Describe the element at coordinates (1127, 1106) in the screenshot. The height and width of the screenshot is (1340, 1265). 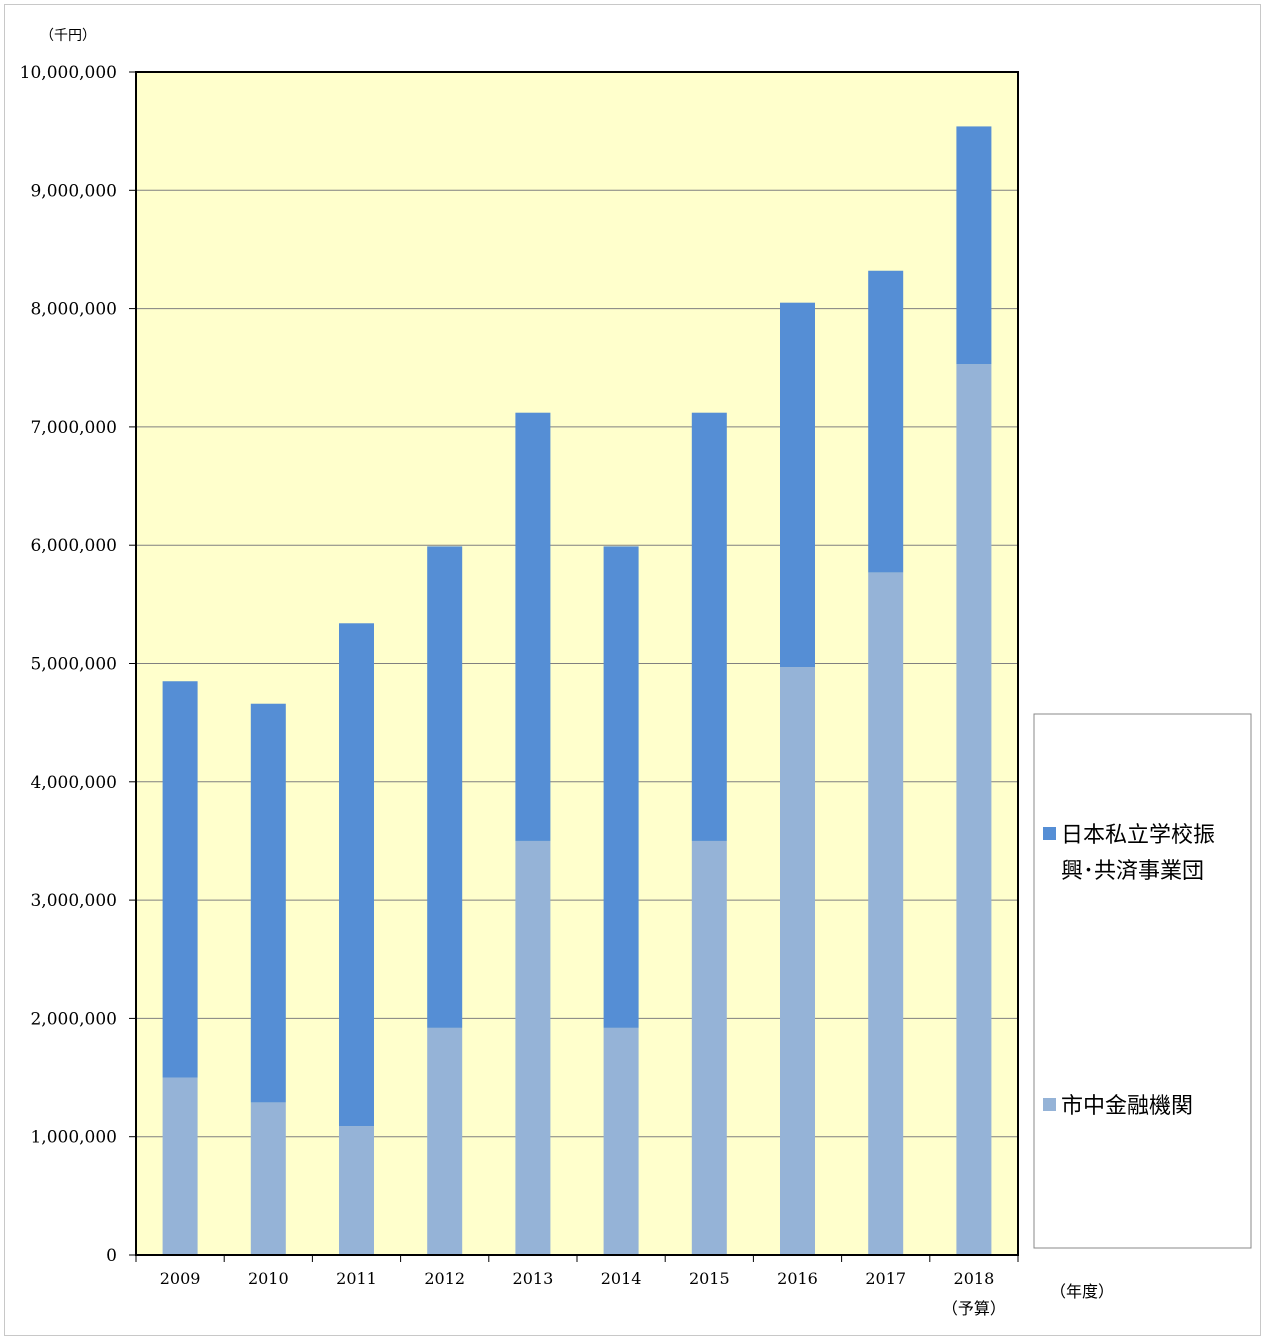
I see `legend-label: 市中金融機関` at that location.